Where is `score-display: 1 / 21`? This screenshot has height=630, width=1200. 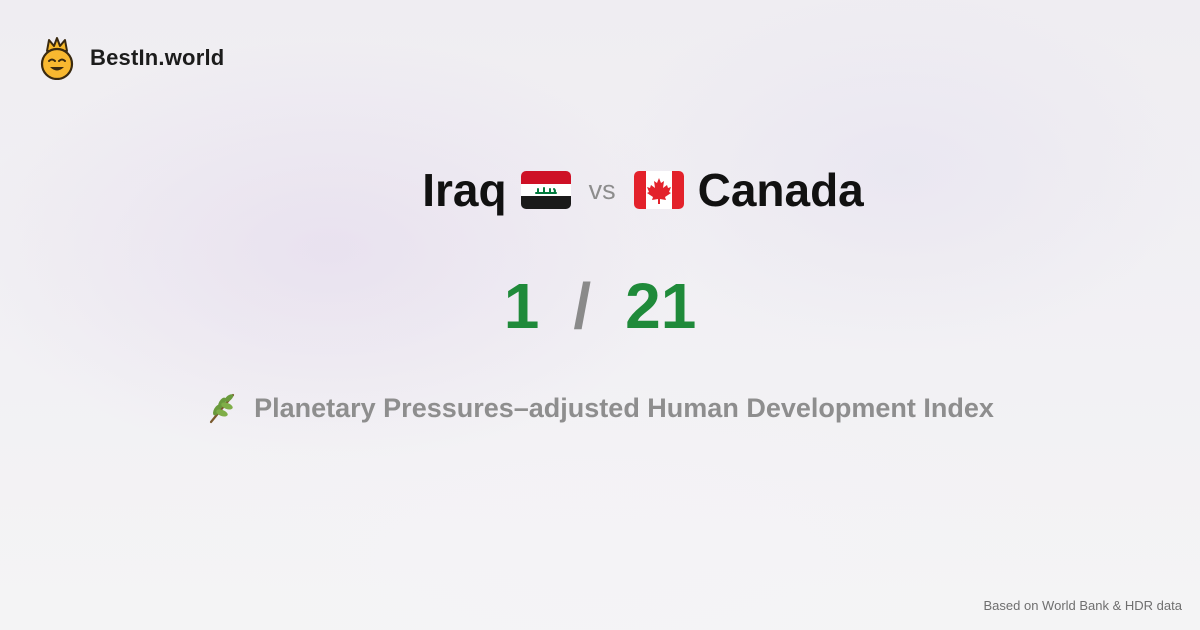
score-display: 1 / 21 is located at coordinates (600, 306).